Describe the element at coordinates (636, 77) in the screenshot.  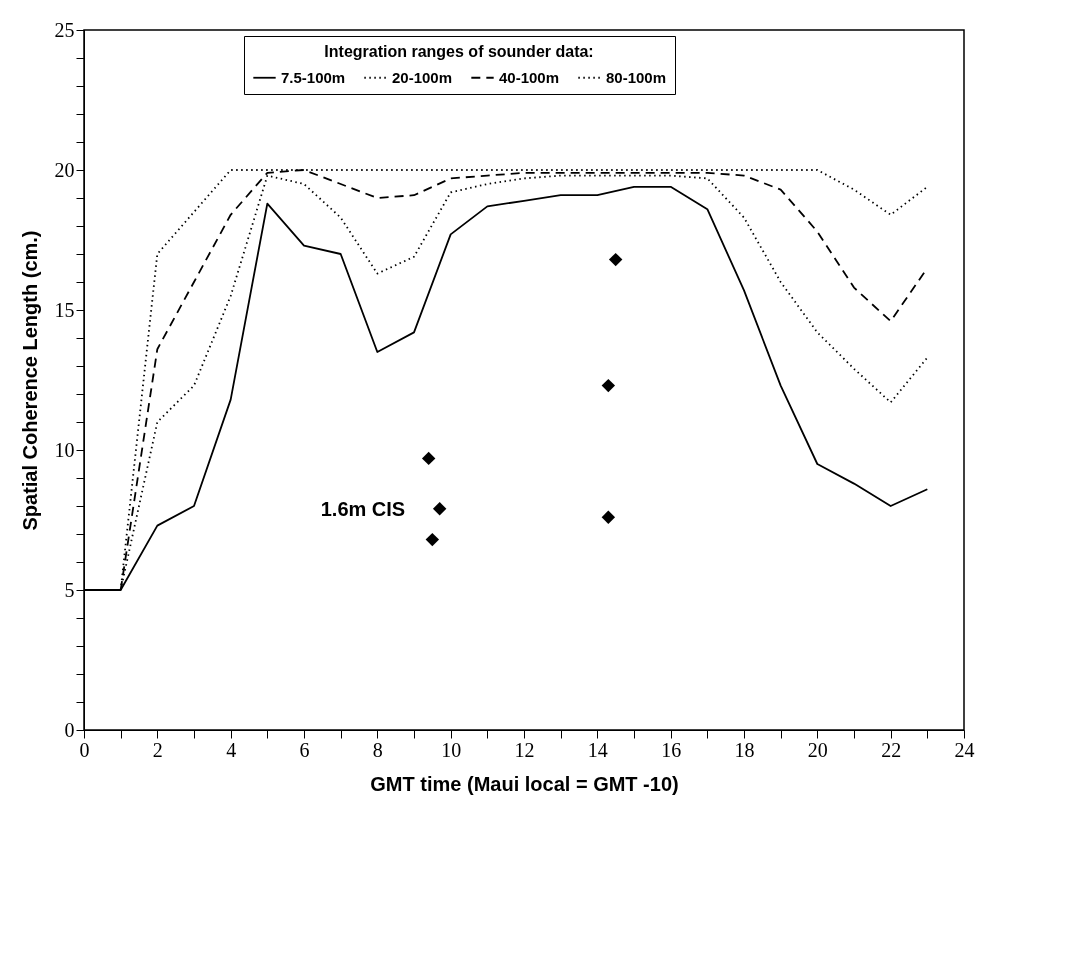
I see `legend-label: 80-100m` at that location.